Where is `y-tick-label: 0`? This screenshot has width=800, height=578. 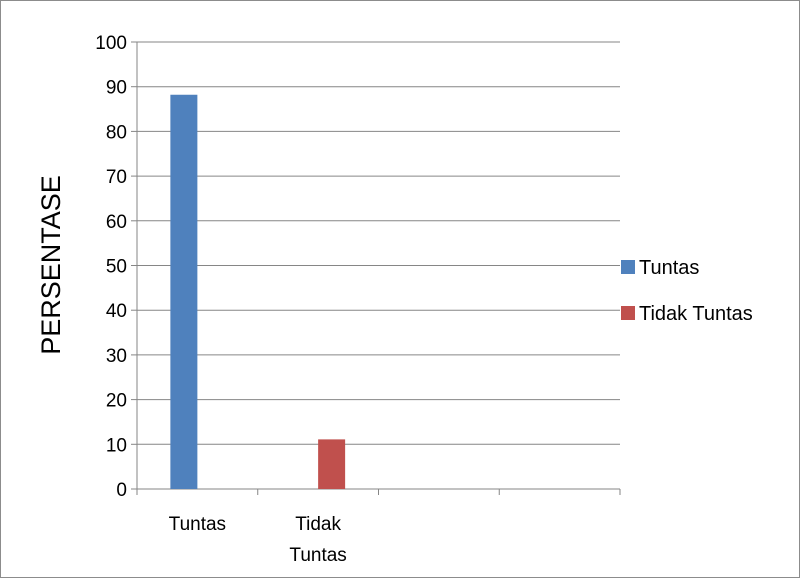 y-tick-label: 0 is located at coordinates (121, 490).